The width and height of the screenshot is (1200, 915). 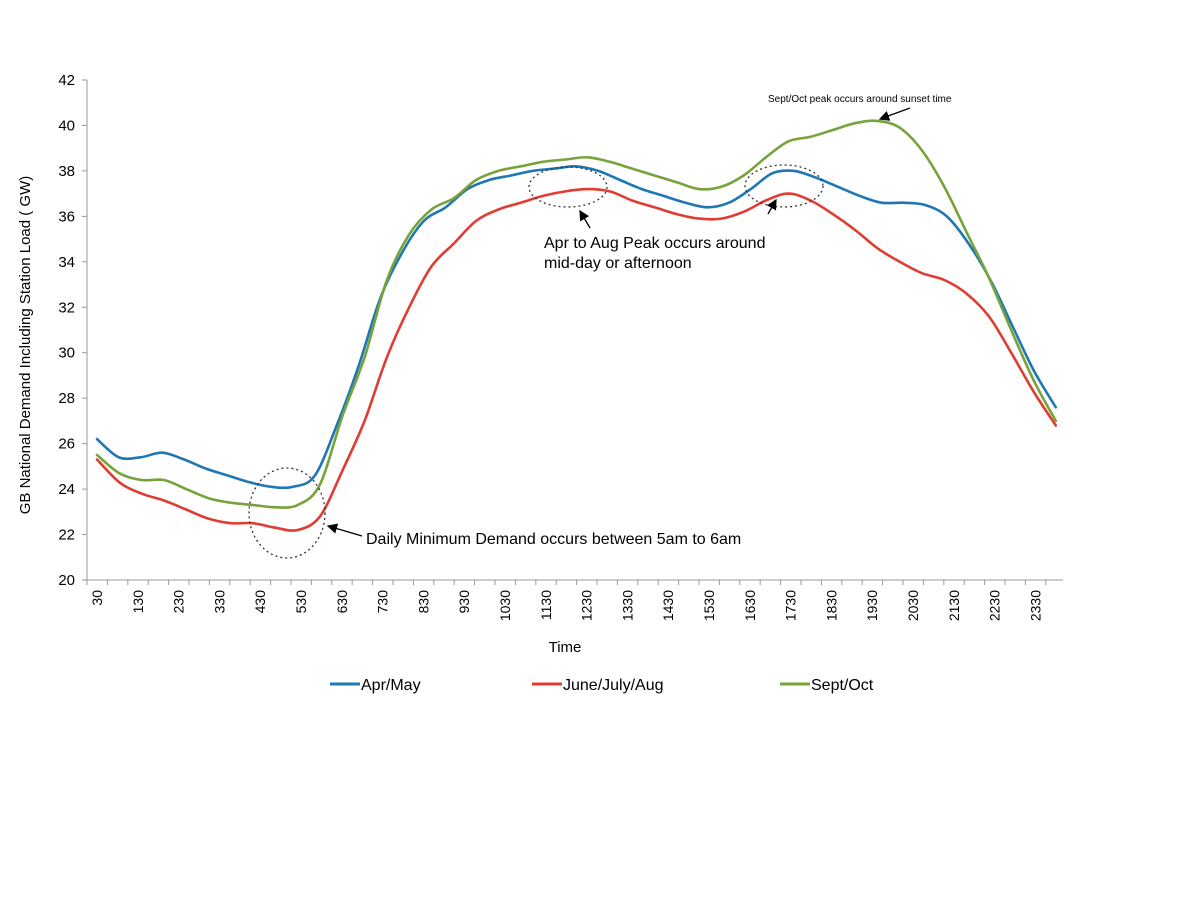 I want to click on y-tick-label: 22, so click(x=66, y=535).